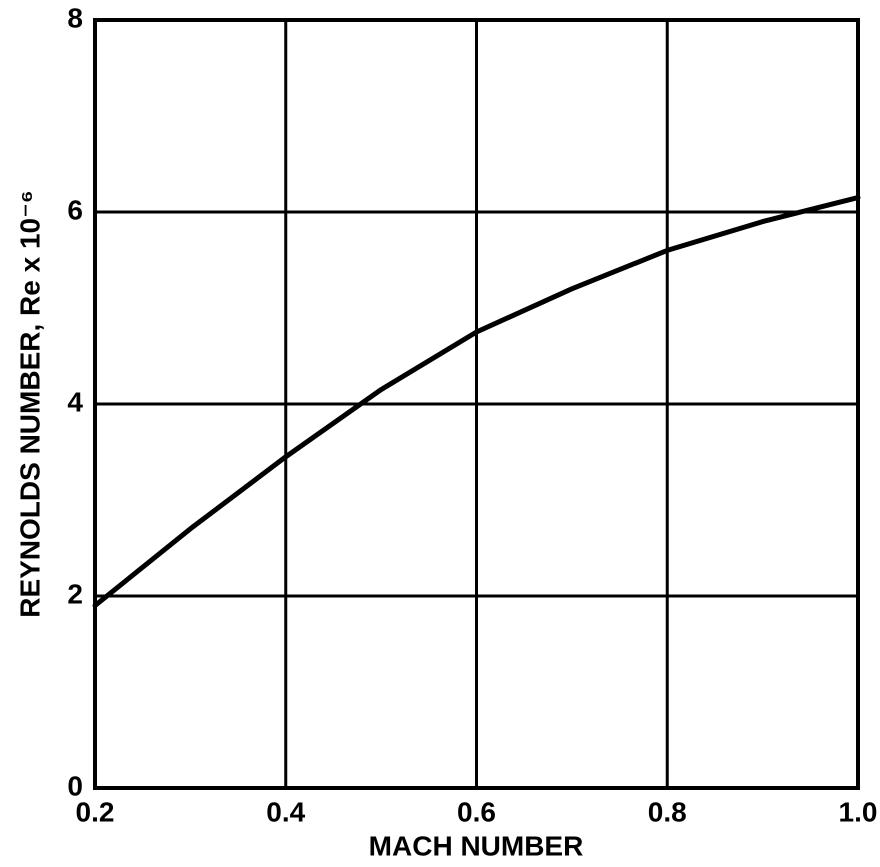  Describe the element at coordinates (75, 785) in the screenshot. I see `y-tick-label: 0` at that location.